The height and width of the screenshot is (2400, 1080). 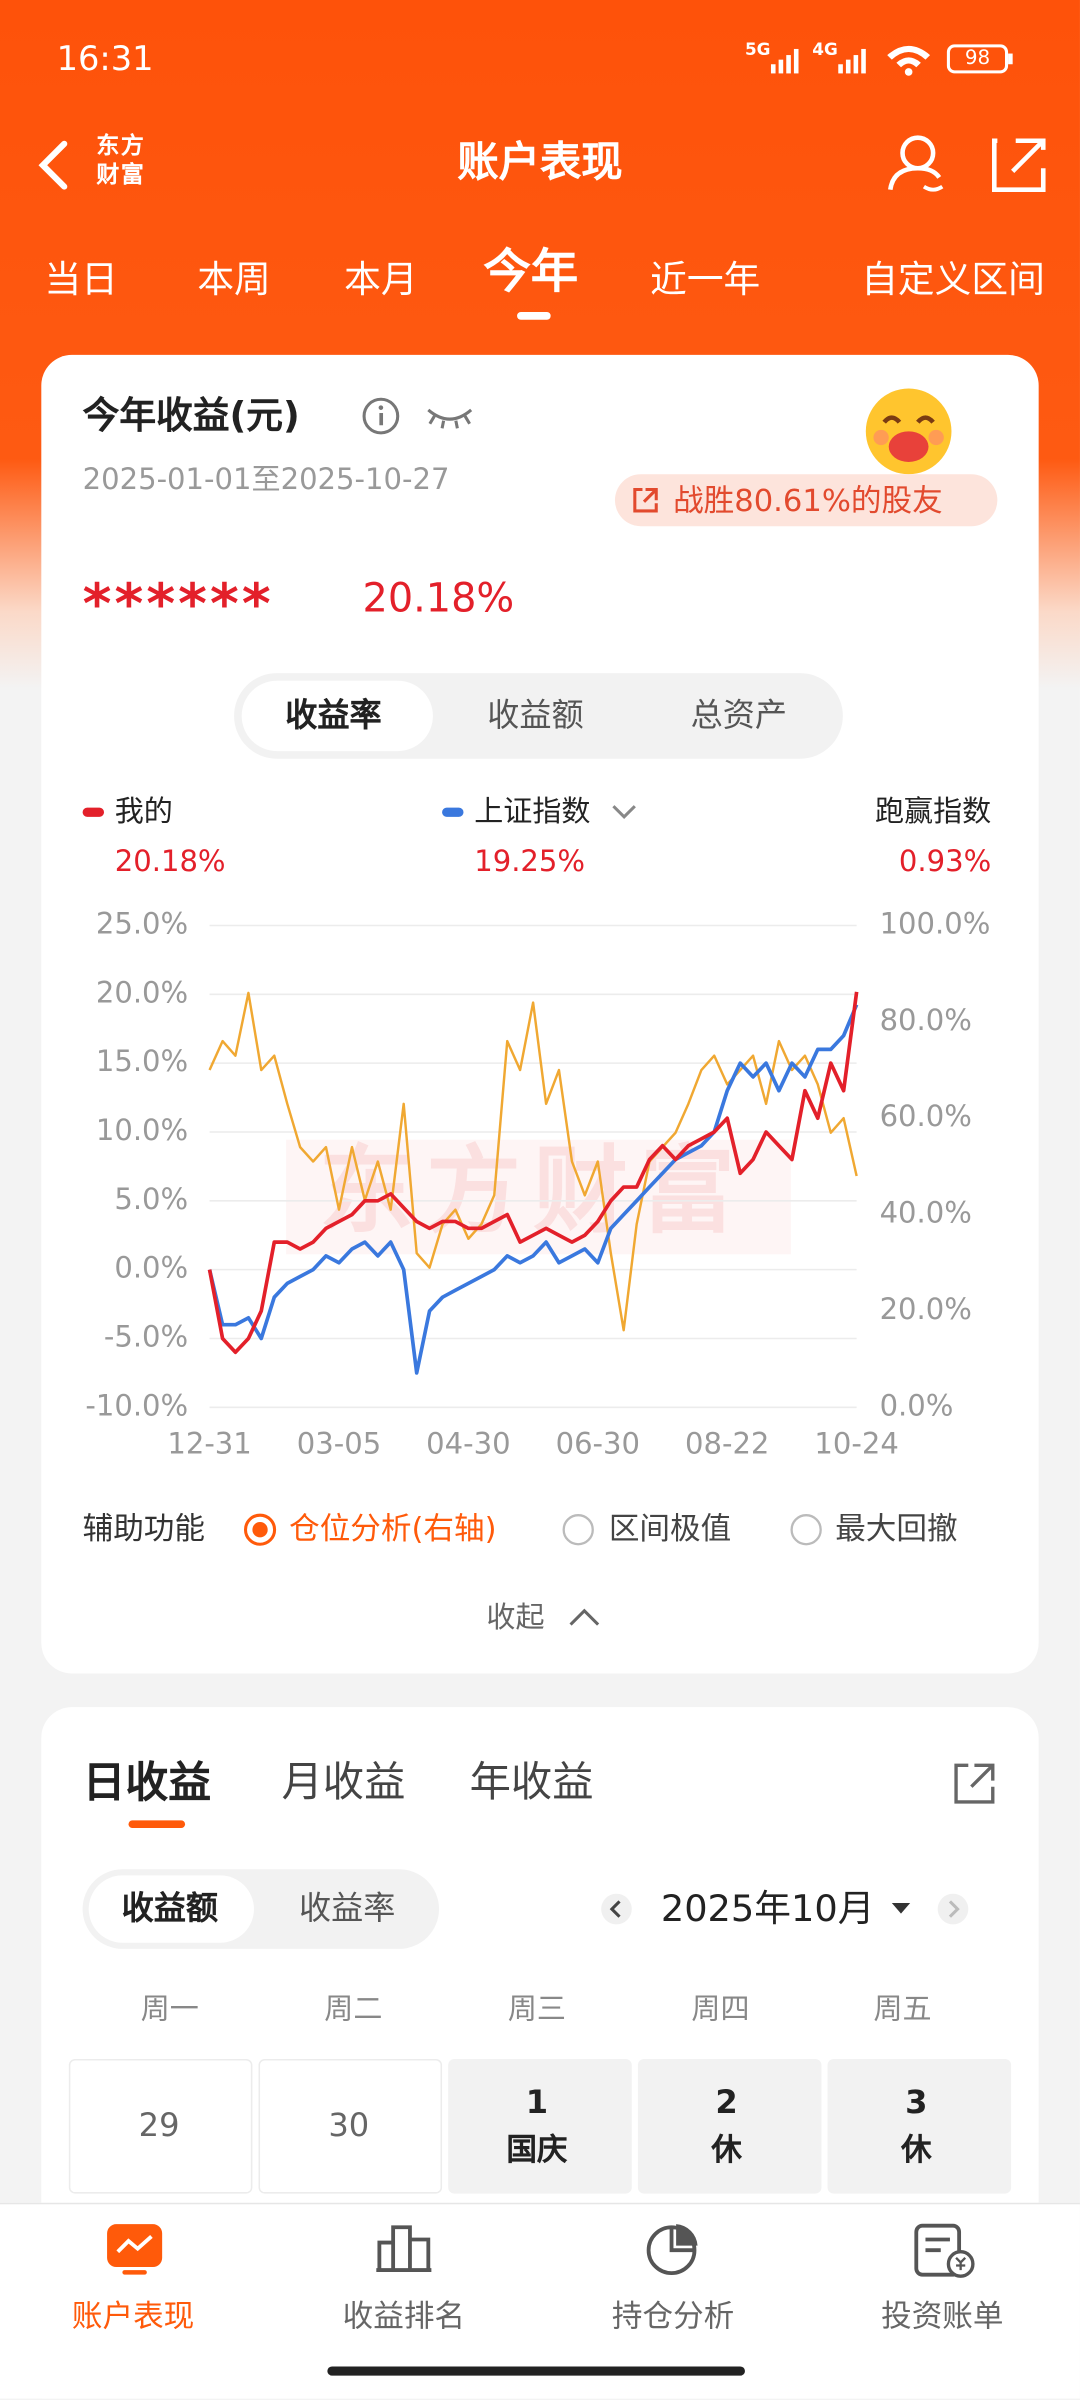 I want to click on total-return: 20.18%, so click(x=438, y=599).